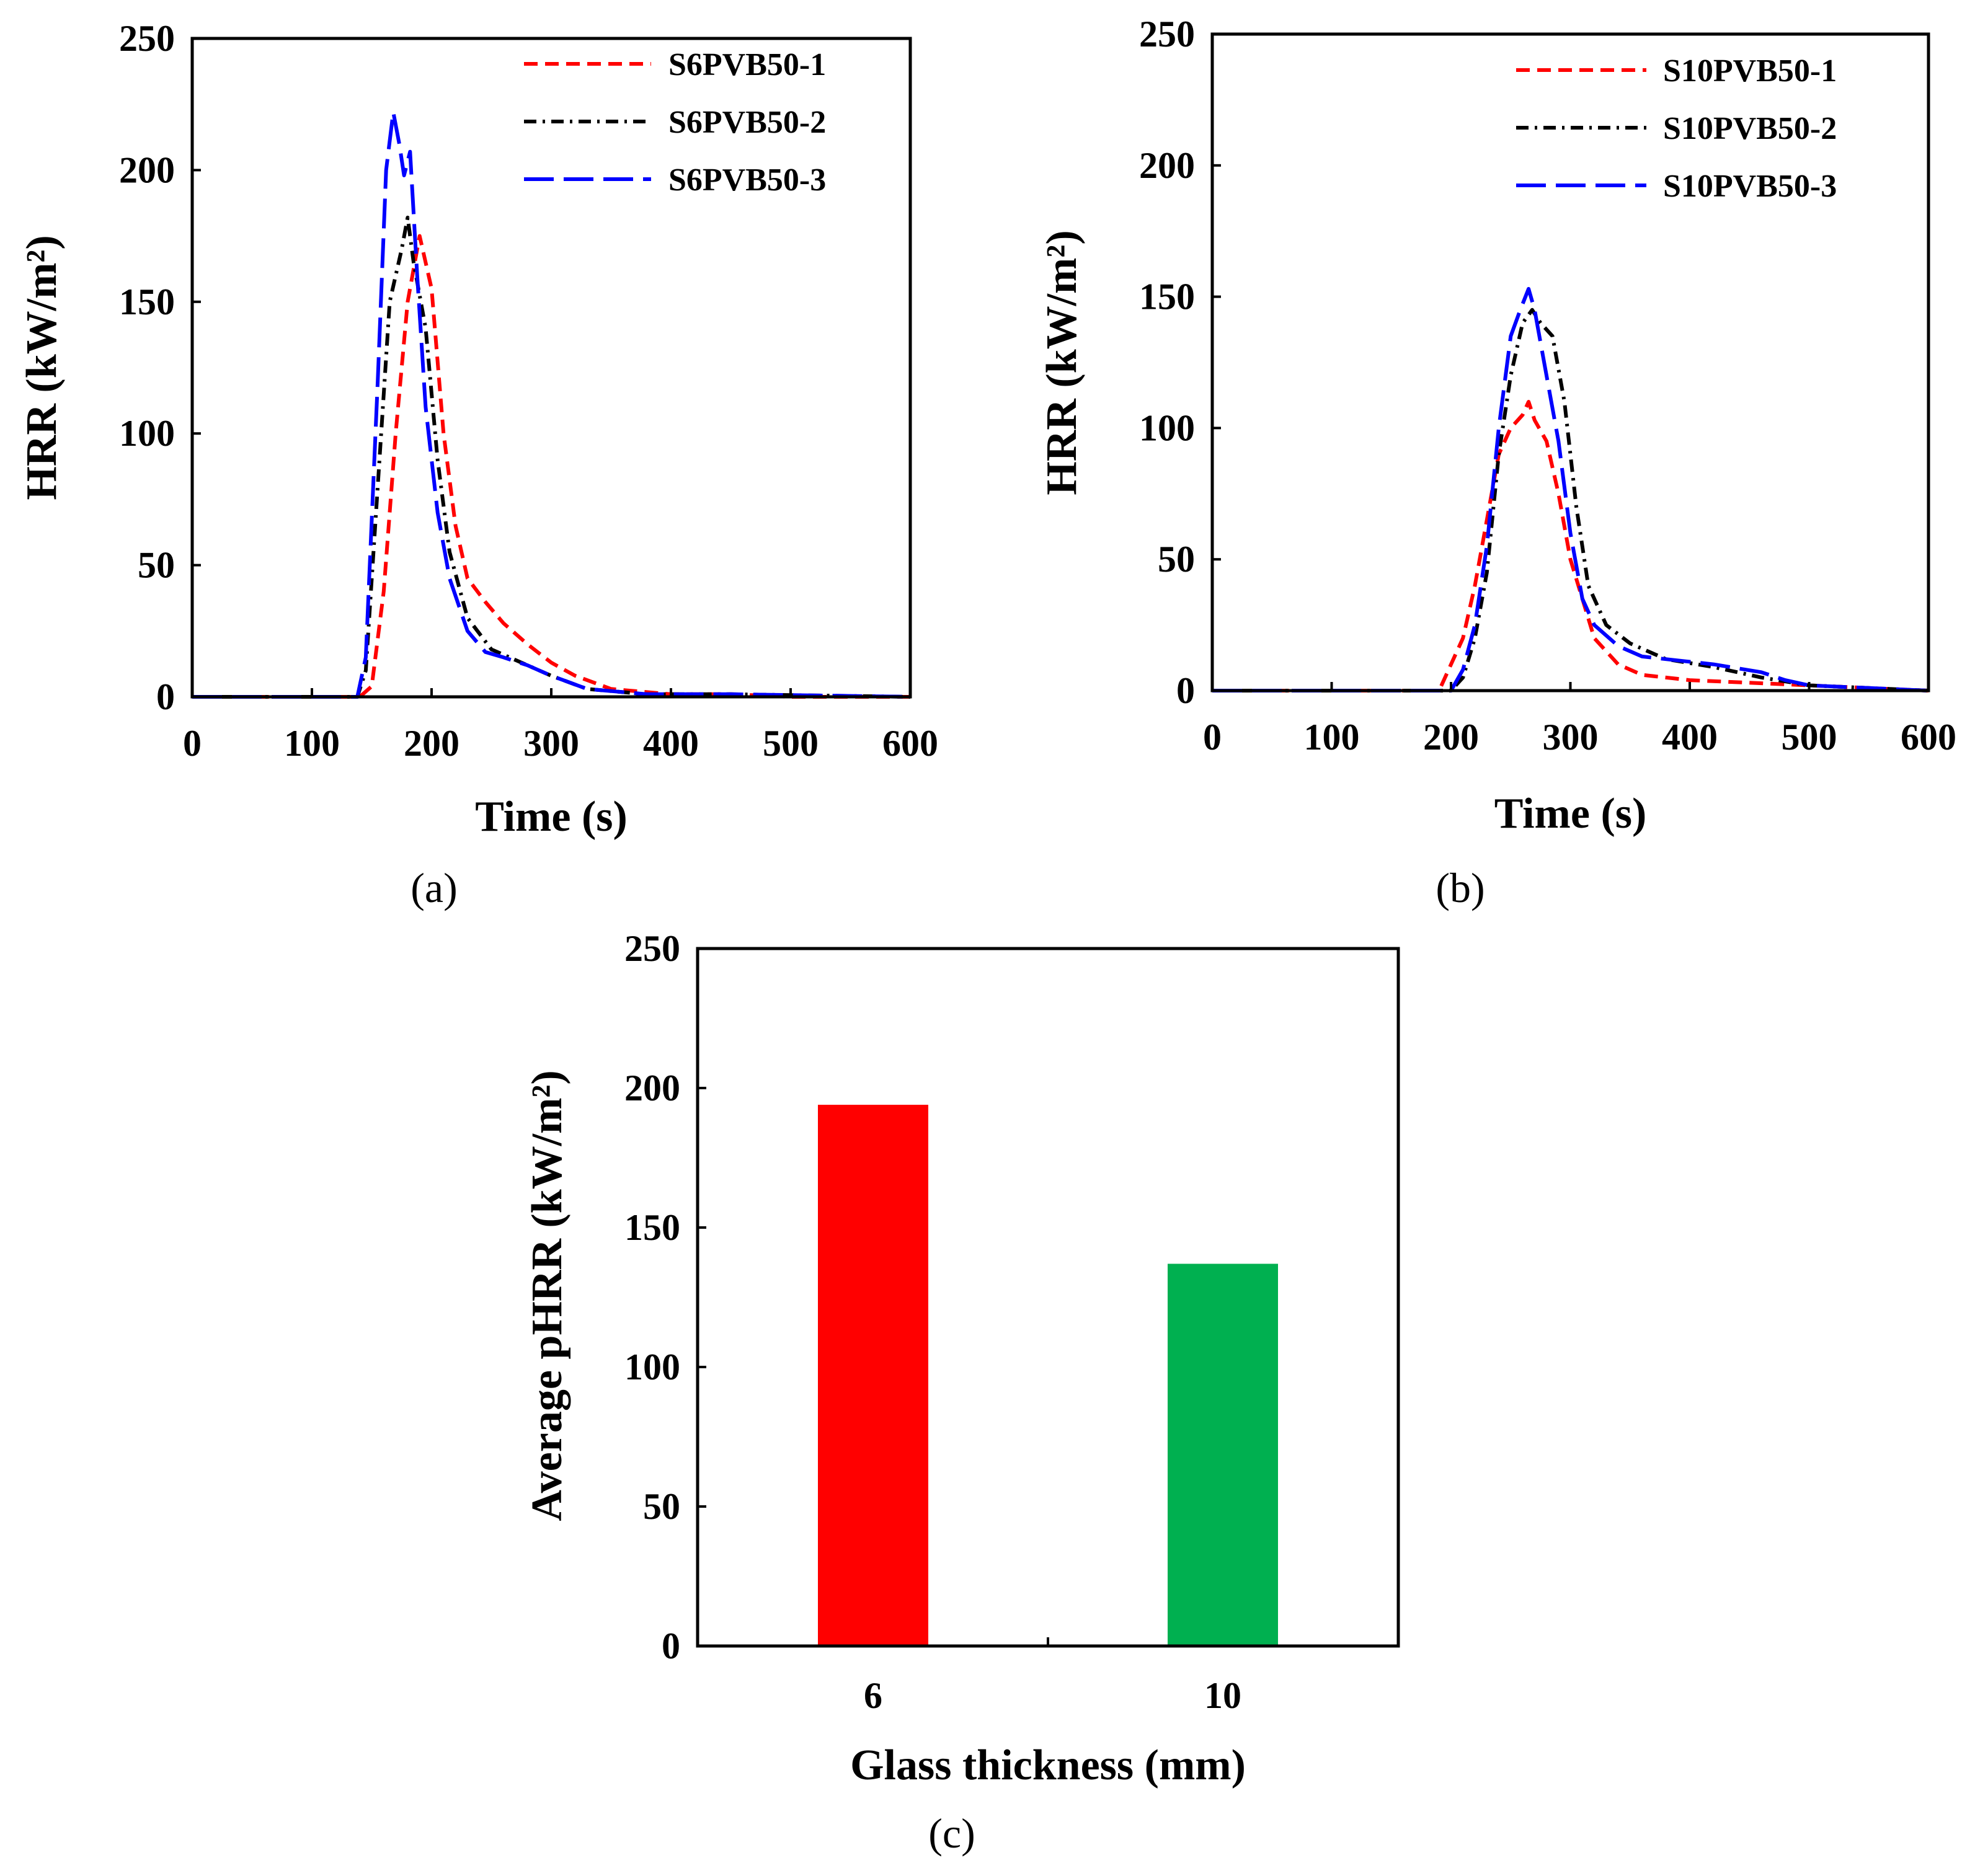 The width and height of the screenshot is (1975, 1876). I want to click on legend-label: S10PVB50-1, so click(1750, 71).